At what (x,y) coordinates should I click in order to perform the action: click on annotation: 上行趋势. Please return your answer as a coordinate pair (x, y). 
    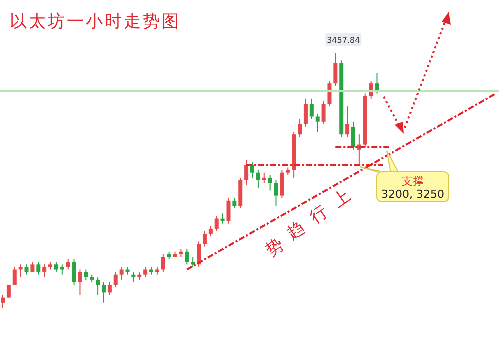
    Looking at the image, I should click on (308, 223).